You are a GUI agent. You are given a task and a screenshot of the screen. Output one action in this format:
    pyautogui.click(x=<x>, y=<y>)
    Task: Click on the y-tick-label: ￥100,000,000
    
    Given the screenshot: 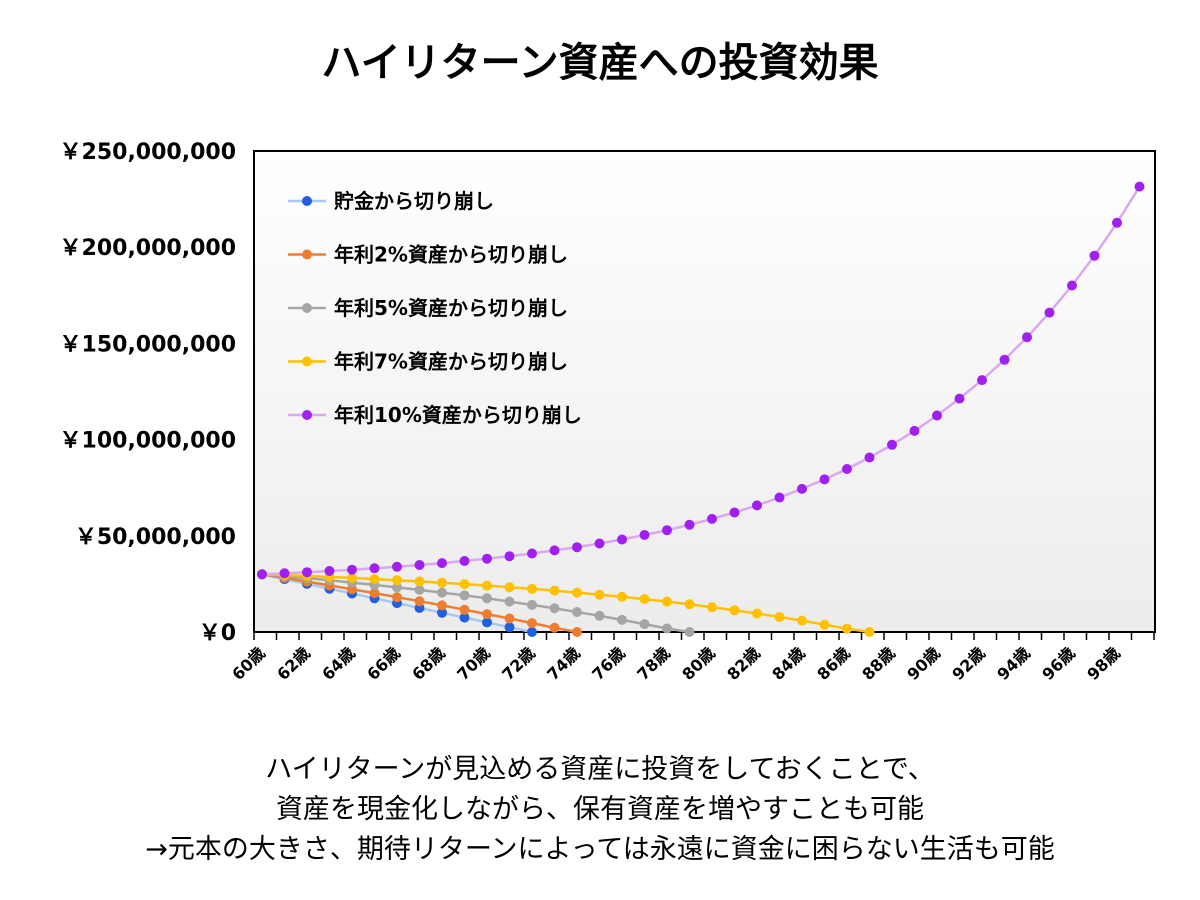 What is the action you would take?
    pyautogui.click(x=148, y=441)
    